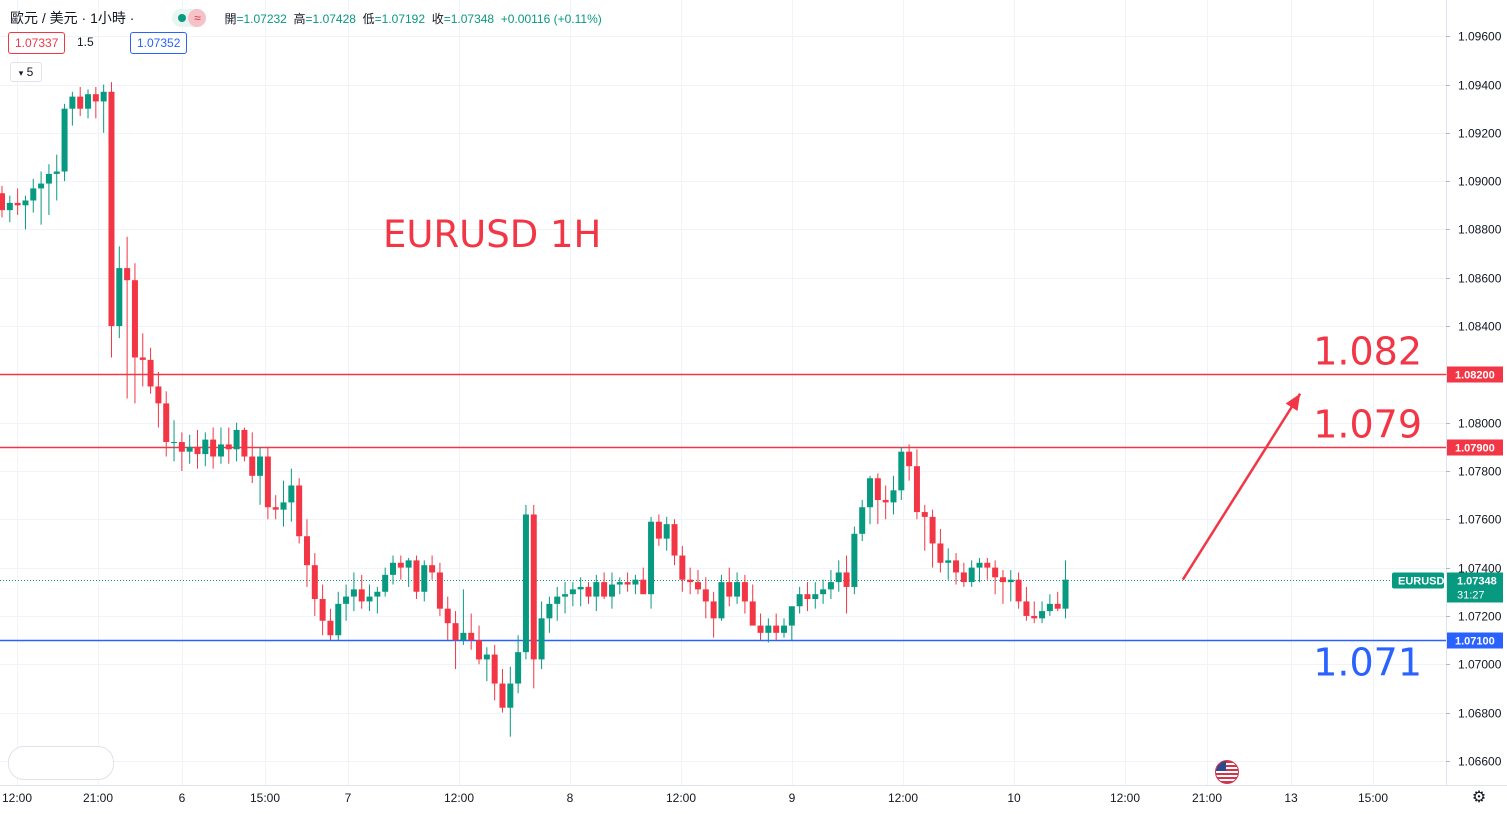 The height and width of the screenshot is (814, 1507). Describe the element at coordinates (1207, 798) in the screenshot. I see `x-tick-label: 21:00` at that location.